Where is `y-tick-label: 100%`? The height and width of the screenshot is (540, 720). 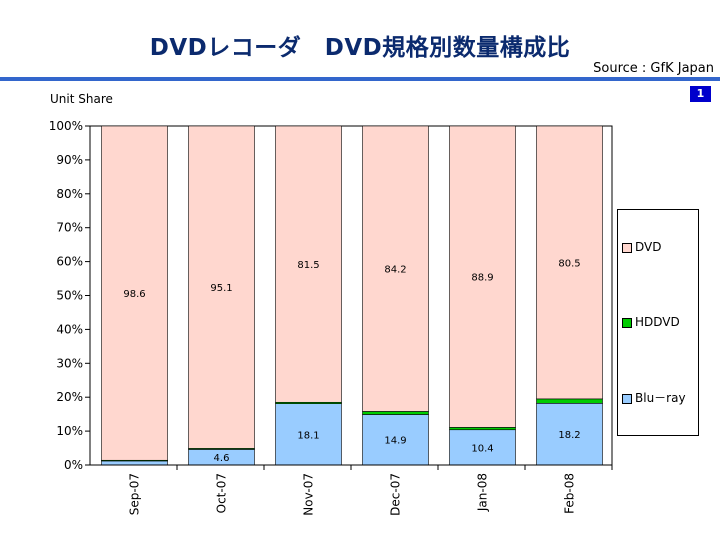 y-tick-label: 100% is located at coordinates (66, 126).